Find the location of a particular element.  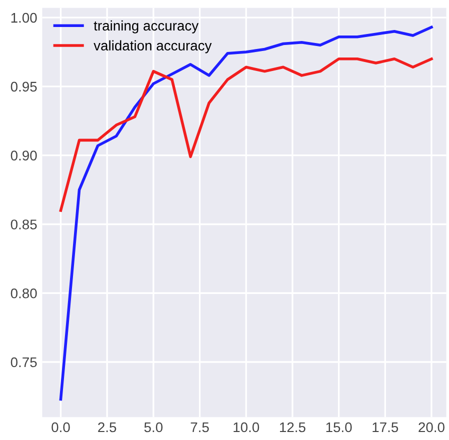

y-tick-label: 0.75 is located at coordinates (23, 362).